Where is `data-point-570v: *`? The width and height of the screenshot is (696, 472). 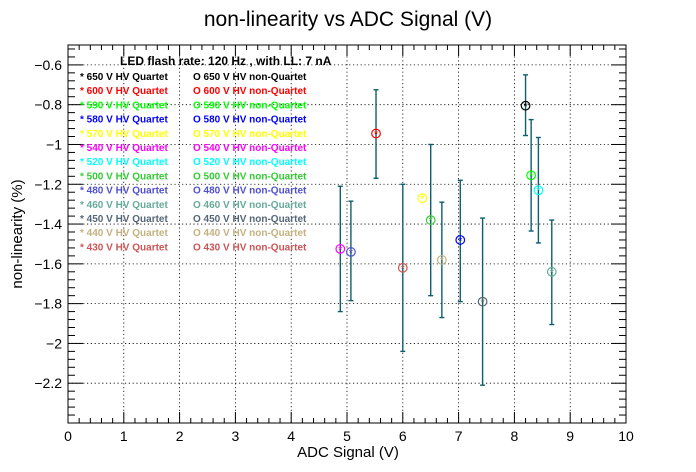
data-point-570v: * is located at coordinates (422, 199).